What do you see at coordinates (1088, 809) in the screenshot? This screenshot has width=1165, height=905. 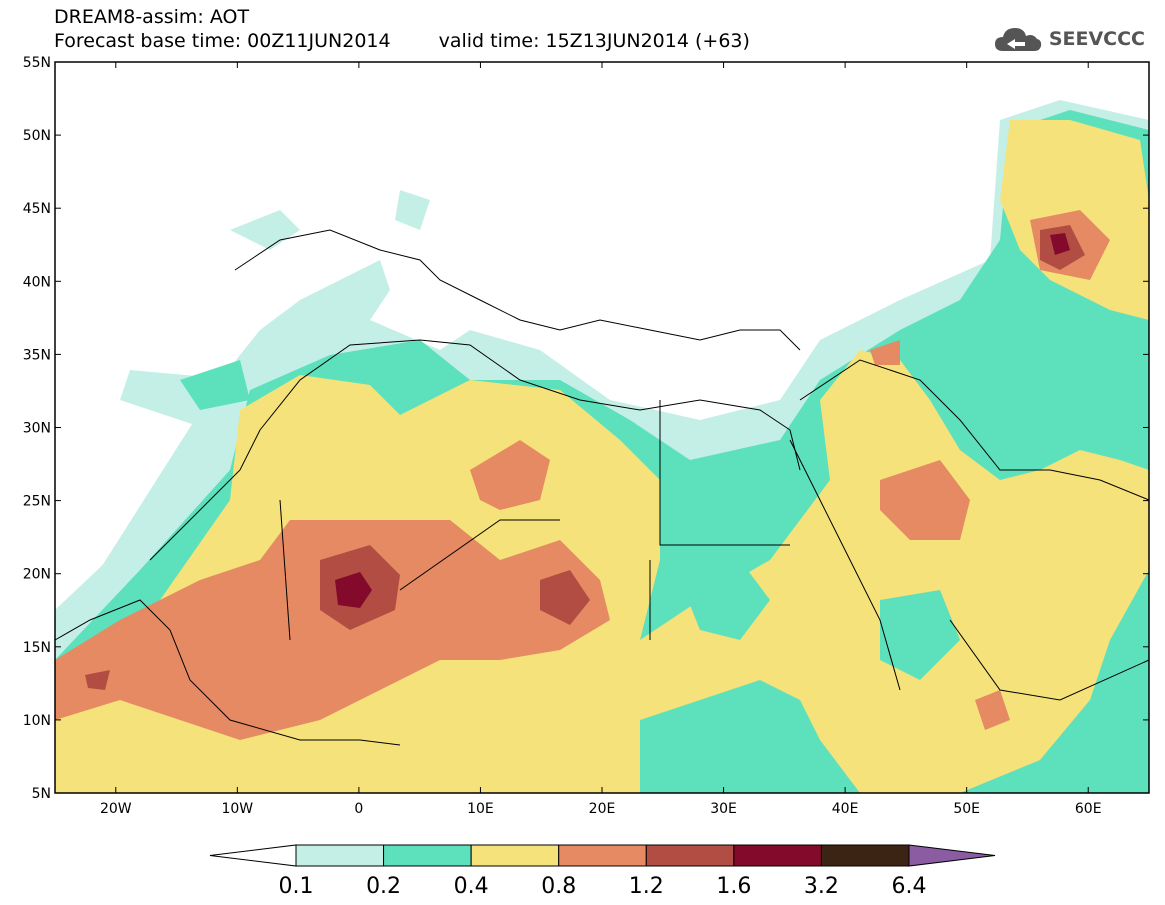 I see `lon-label: 60E` at bounding box center [1088, 809].